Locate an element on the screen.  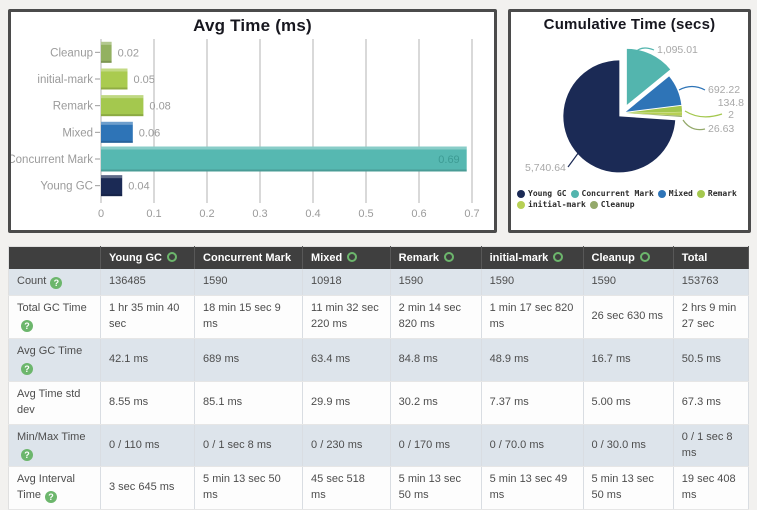
column-header-mixed: Mixed is located at coordinates (346, 257).